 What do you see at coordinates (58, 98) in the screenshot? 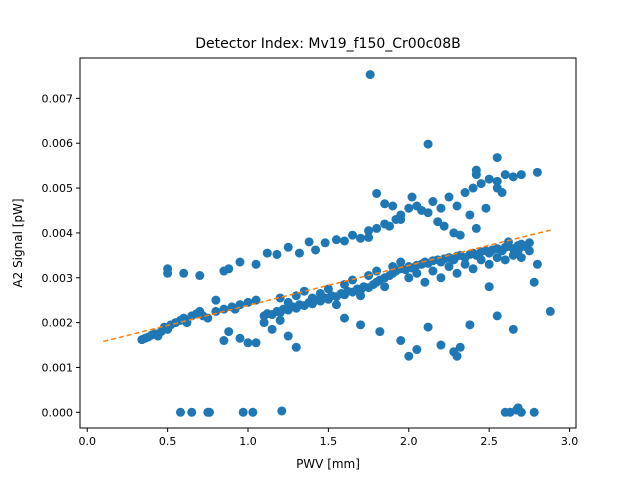
I see `y-tick-label: 0.007` at bounding box center [58, 98].